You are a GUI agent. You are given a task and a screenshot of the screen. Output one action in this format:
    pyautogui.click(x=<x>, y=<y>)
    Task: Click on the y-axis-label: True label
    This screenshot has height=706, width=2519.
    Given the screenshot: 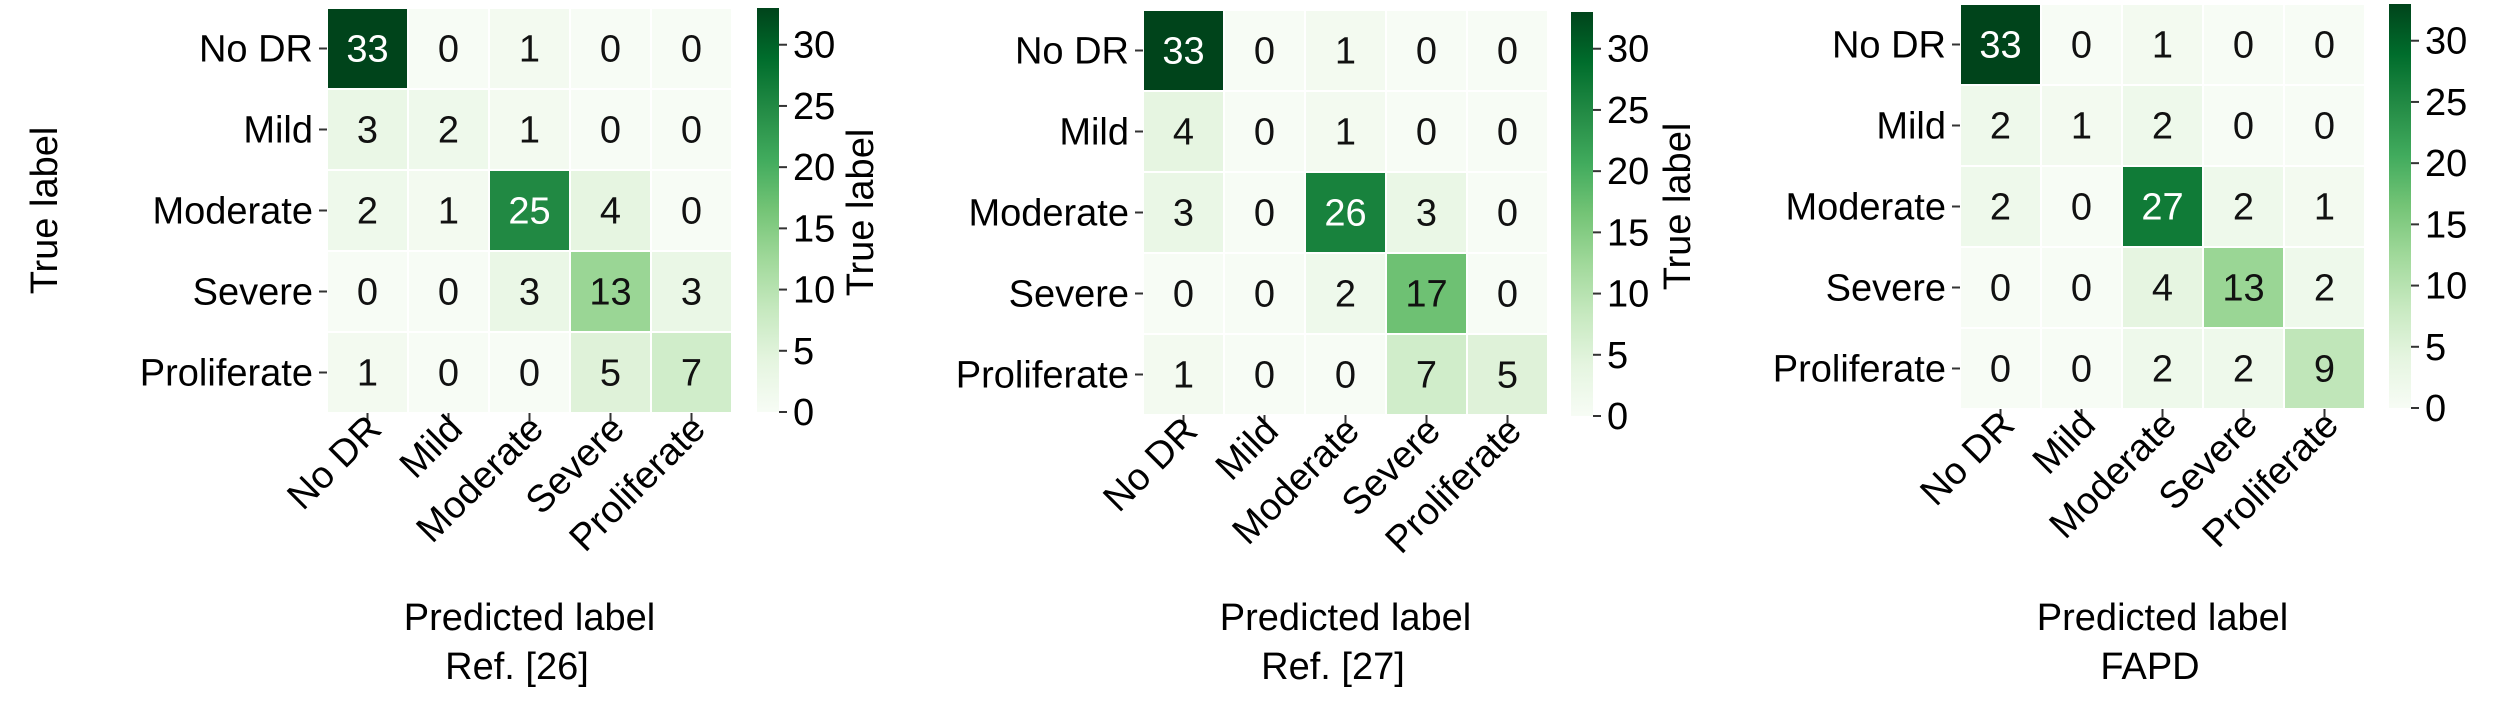 What is the action you would take?
    pyautogui.click(x=45, y=211)
    